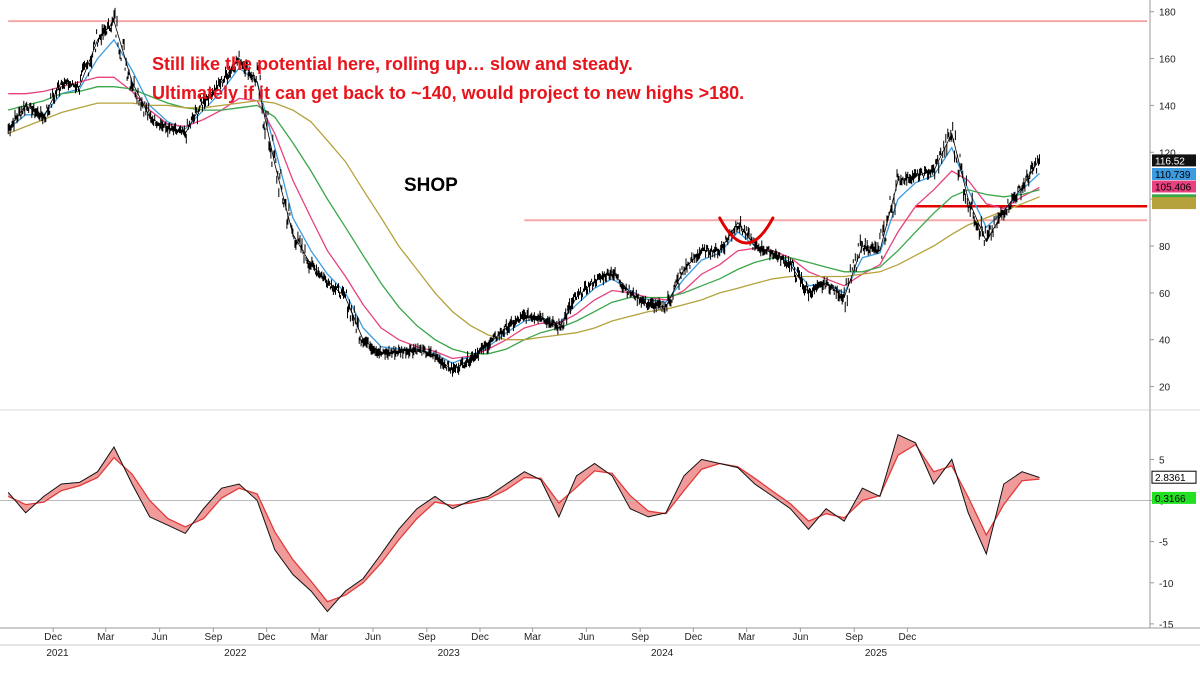 The height and width of the screenshot is (675, 1200). What do you see at coordinates (1167, 106) in the screenshot?
I see `upper-y-tick-label-140: 140` at bounding box center [1167, 106].